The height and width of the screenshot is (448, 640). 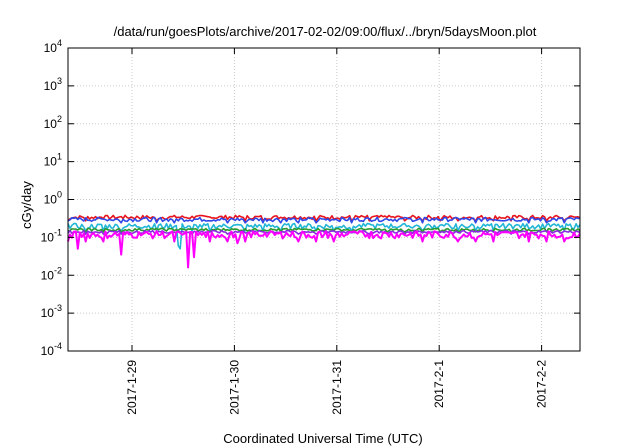 I want to click on y-tick-label: 10⁻⁴, so click(x=51, y=349).